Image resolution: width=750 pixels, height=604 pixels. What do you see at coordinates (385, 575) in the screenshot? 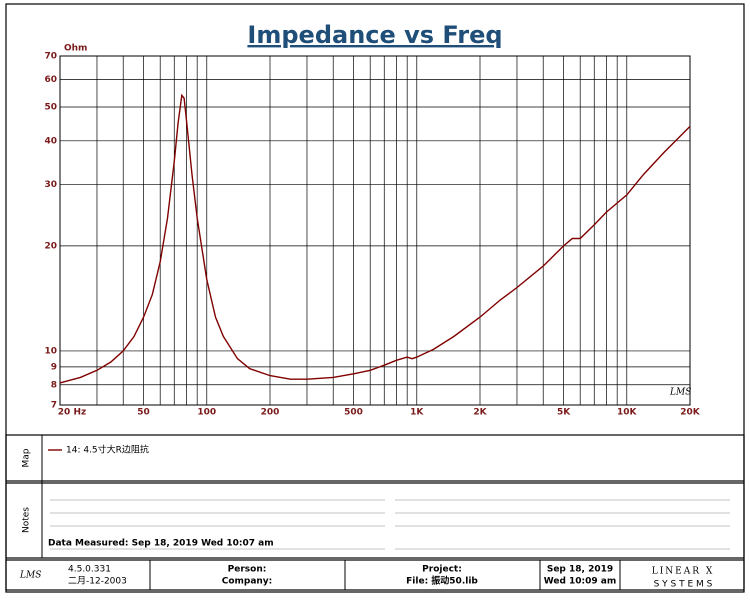
I see `footer-dividers` at bounding box center [385, 575].